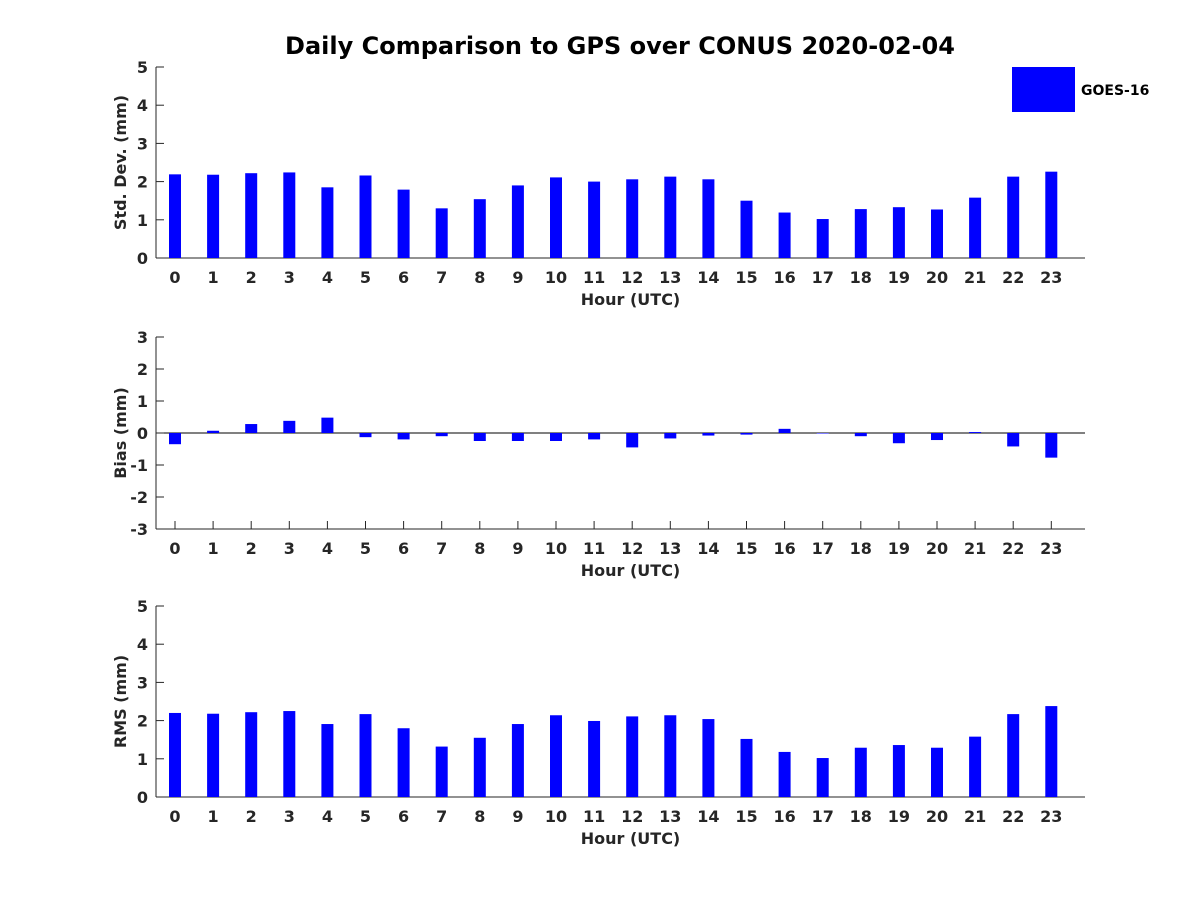 This screenshot has height=900, width=1200. I want to click on y-axis-label: RMS (mm), so click(120, 701).